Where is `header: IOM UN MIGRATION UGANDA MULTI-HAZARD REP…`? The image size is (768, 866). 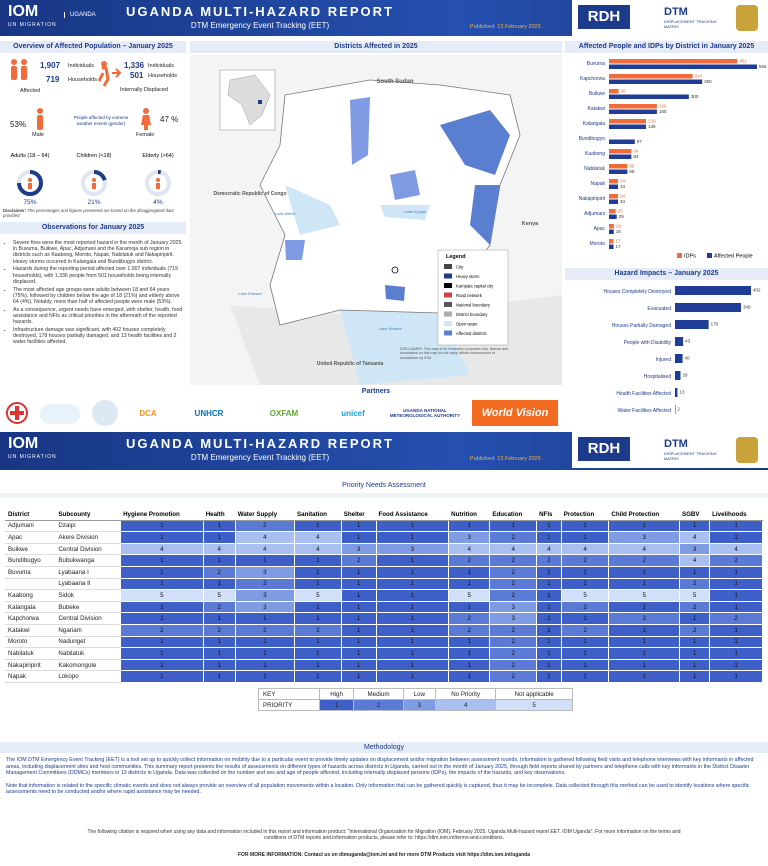 header: IOM UN MIGRATION UGANDA MULTI-HAZARD REP… is located at coordinates (384, 451).